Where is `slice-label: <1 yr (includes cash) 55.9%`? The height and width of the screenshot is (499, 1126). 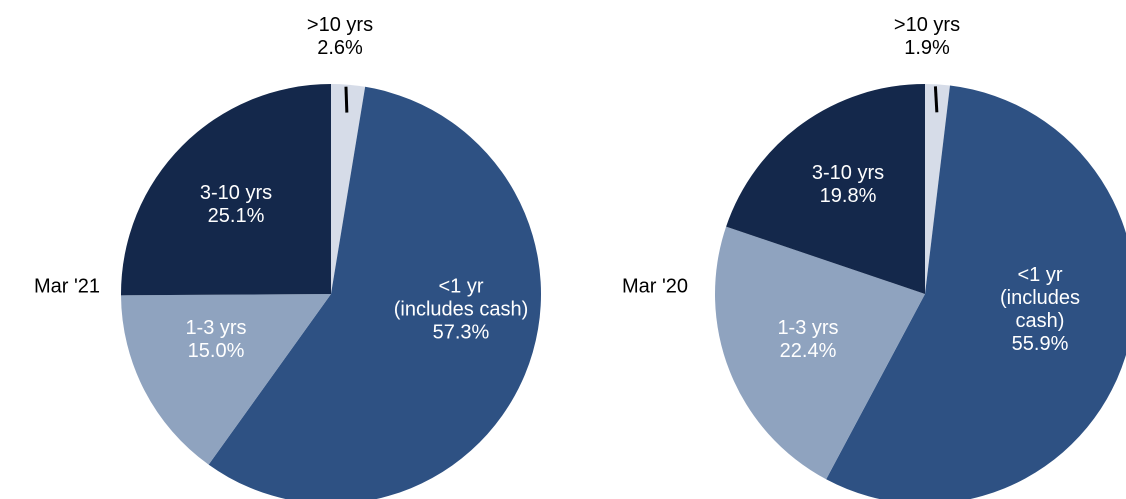 slice-label: <1 yr (includes cash) 55.9% is located at coordinates (1040, 310).